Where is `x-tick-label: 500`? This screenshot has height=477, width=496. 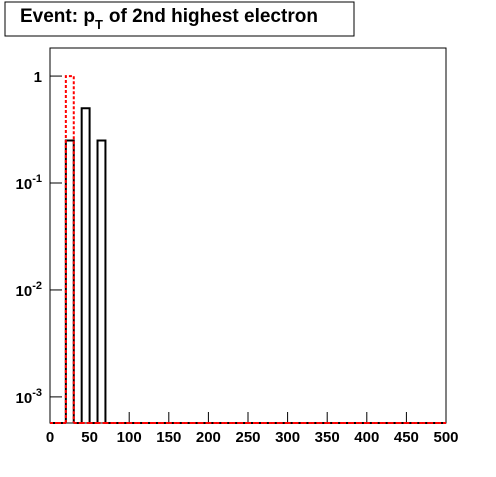 x-tick-label: 500 is located at coordinates (445, 437).